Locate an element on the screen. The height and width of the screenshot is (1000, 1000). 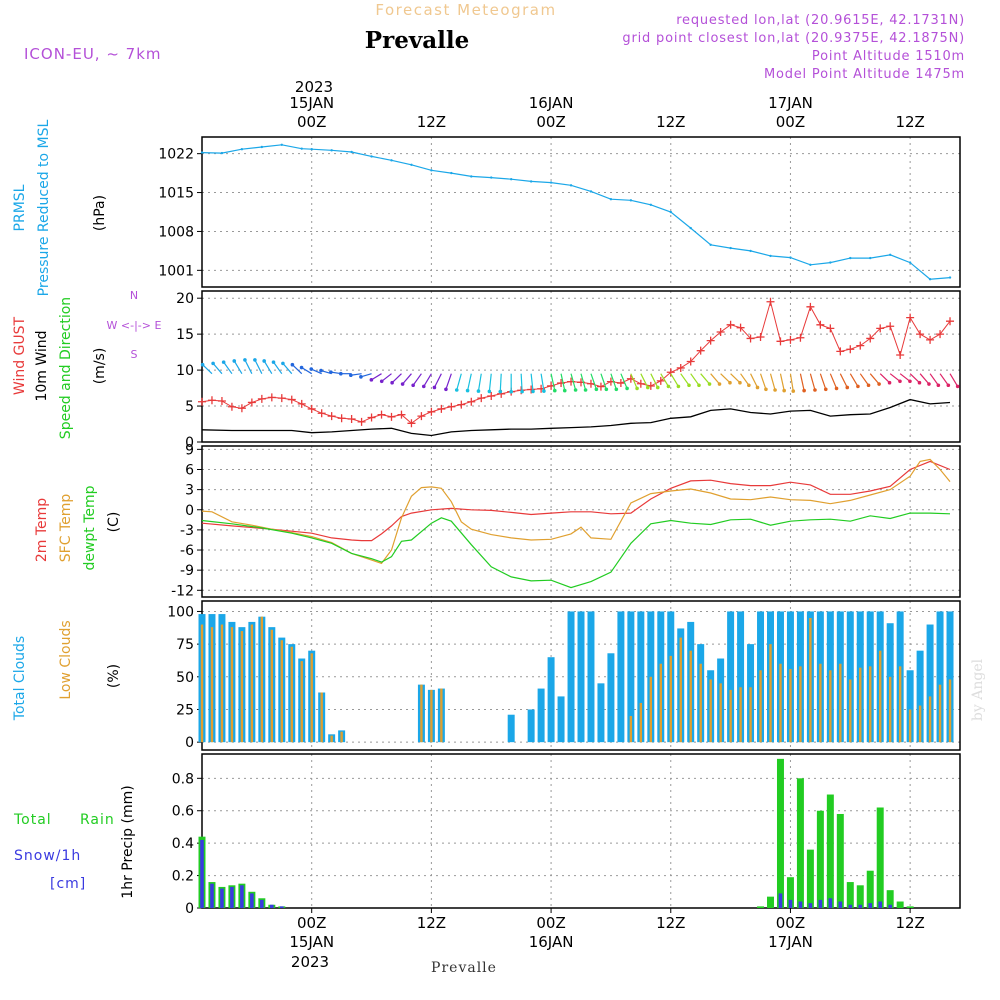
label-2m-temp: 2m Temp is located at coordinates (42, 530).